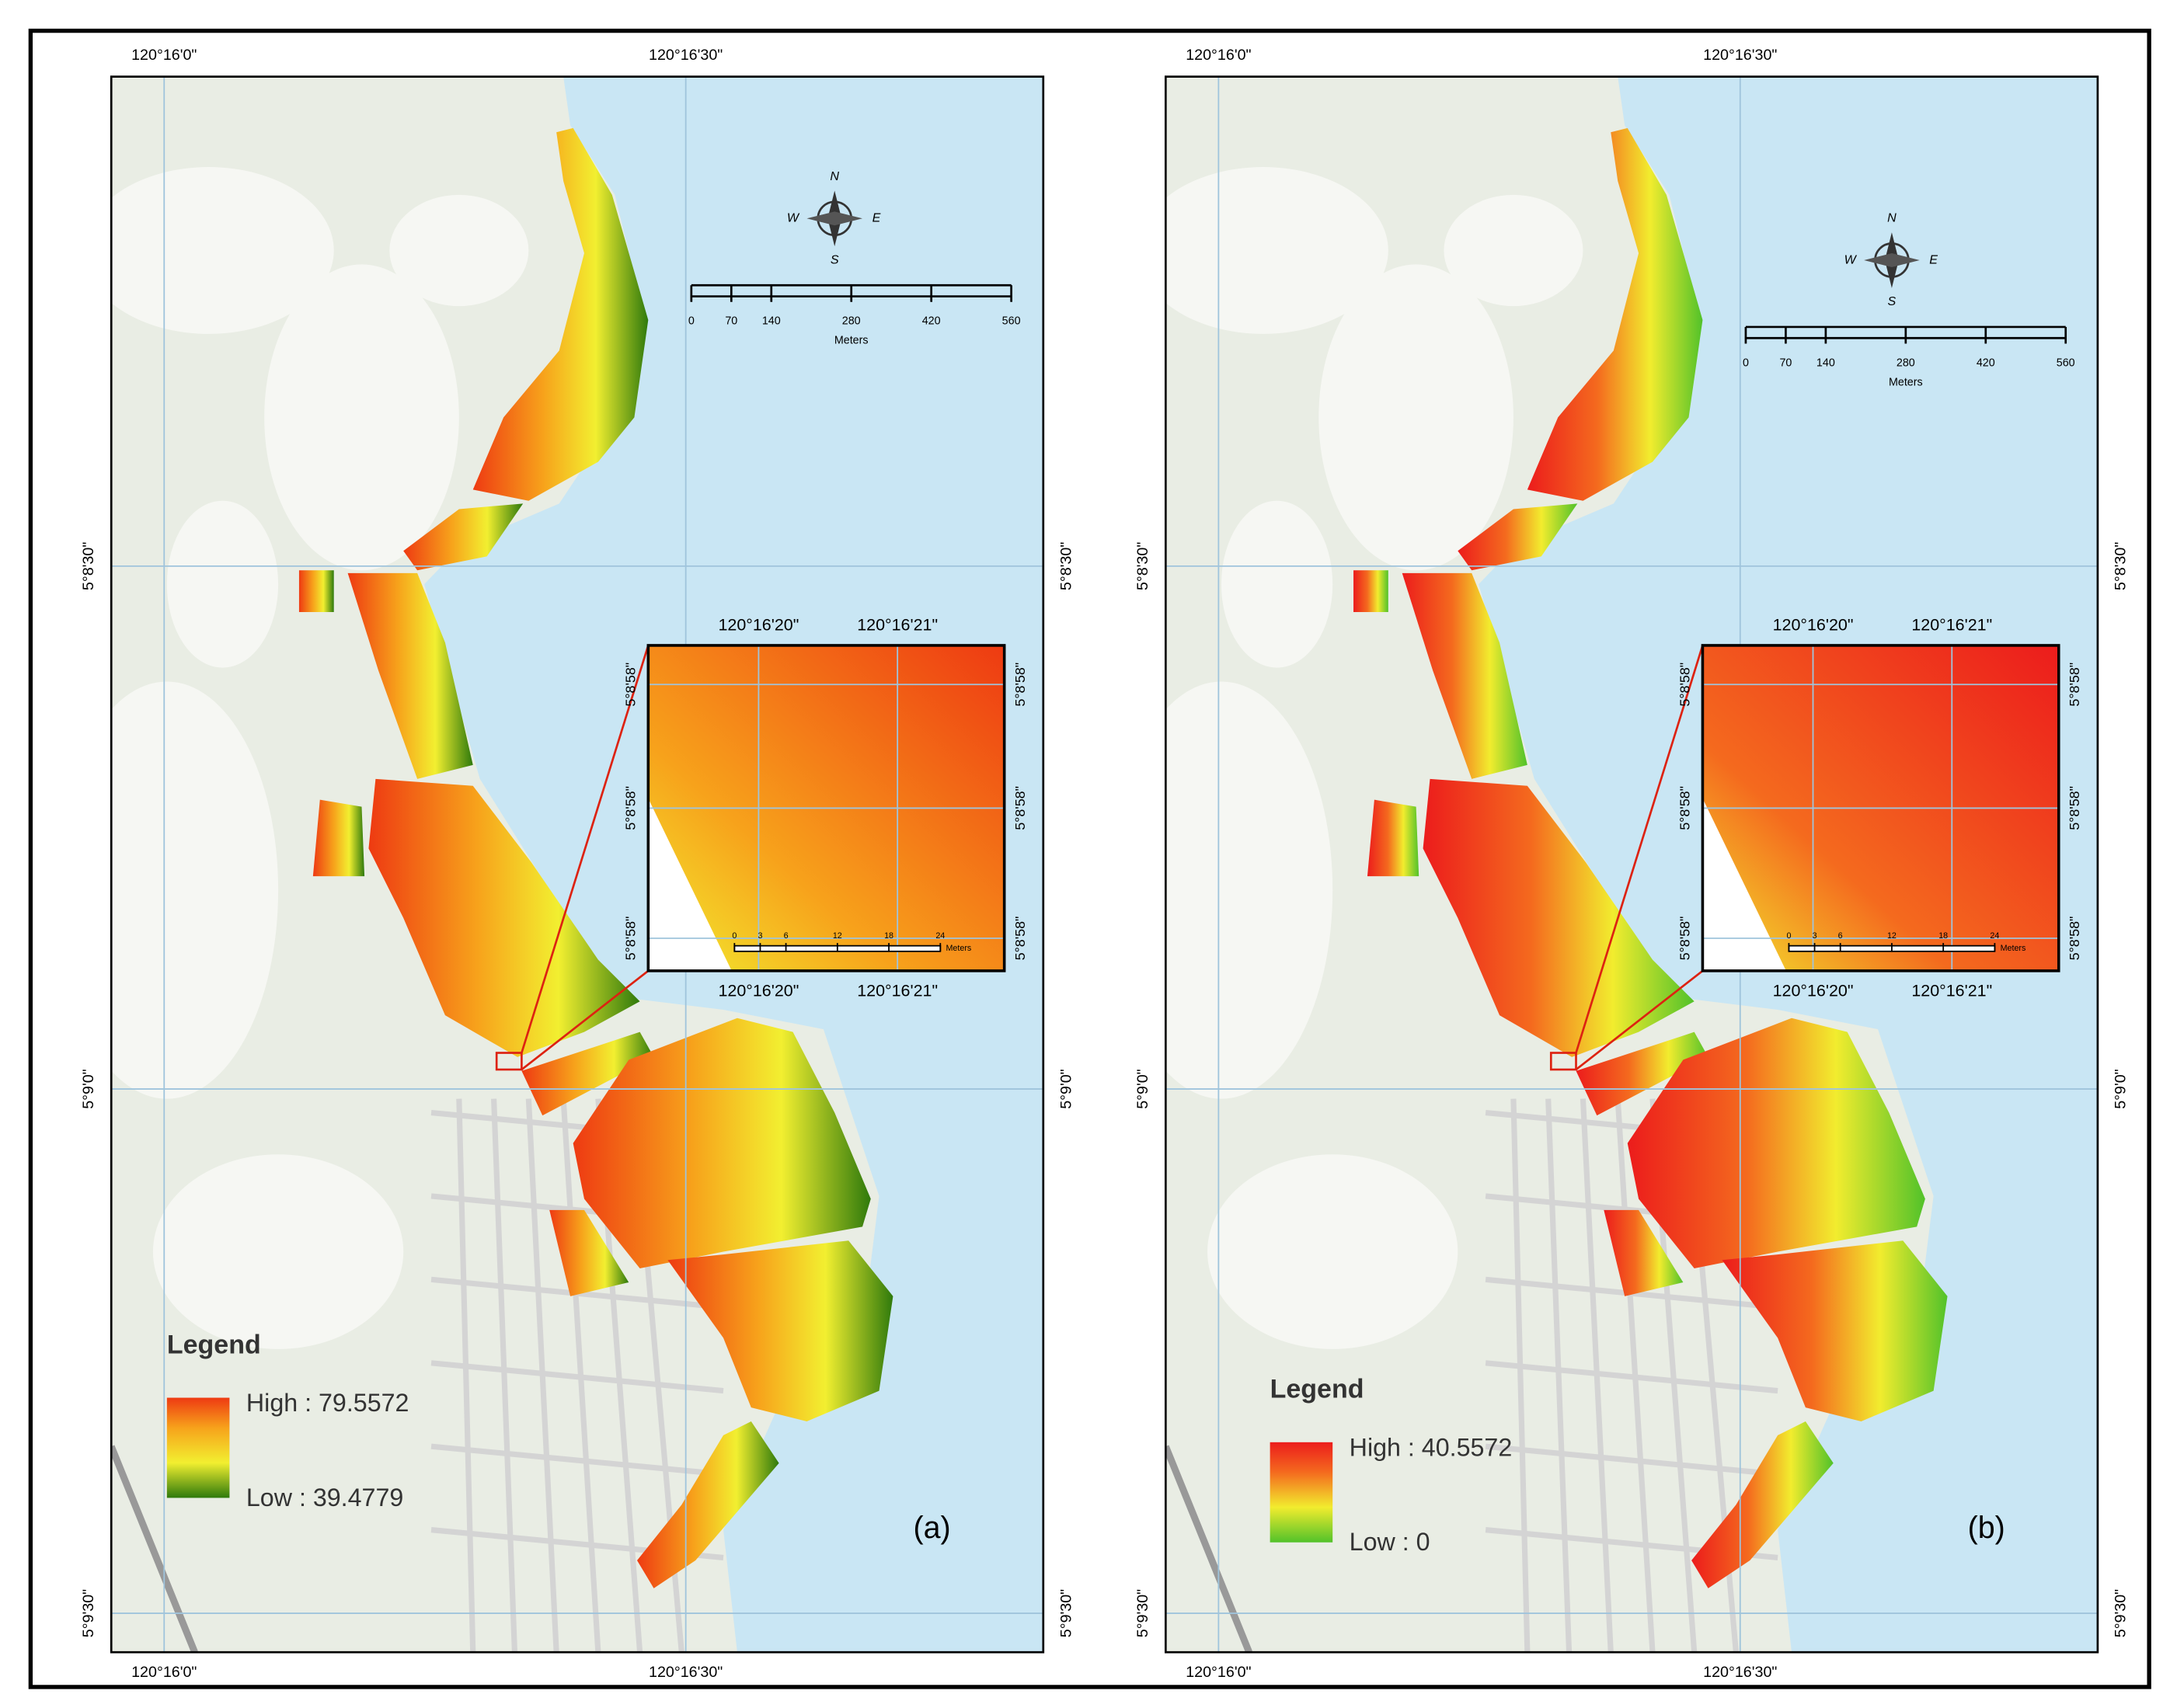 The width and height of the screenshot is (2170, 1708). I want to click on compass-label: E, so click(1933, 259).